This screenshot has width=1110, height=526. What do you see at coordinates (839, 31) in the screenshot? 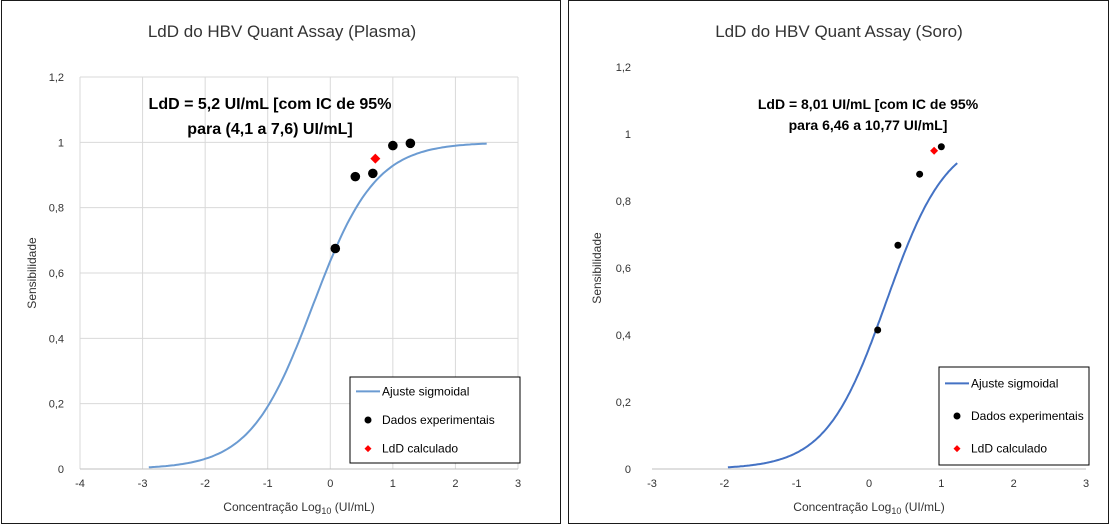
I see `chart-title: LdD do HBV Quant Assay (Soro)` at bounding box center [839, 31].